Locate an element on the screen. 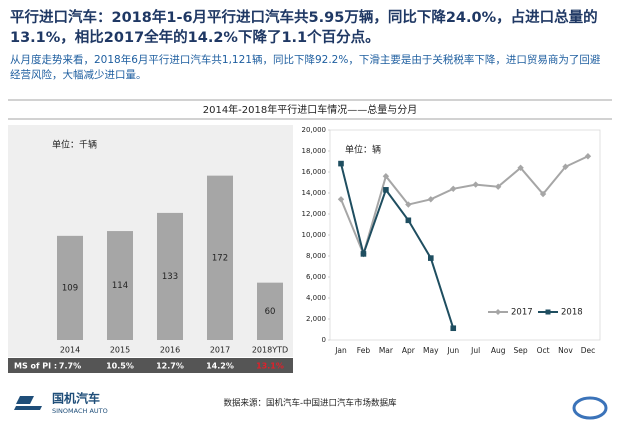 This screenshot has width=620, height=428. y-tick-label: 4,000 is located at coordinates (316, 298).